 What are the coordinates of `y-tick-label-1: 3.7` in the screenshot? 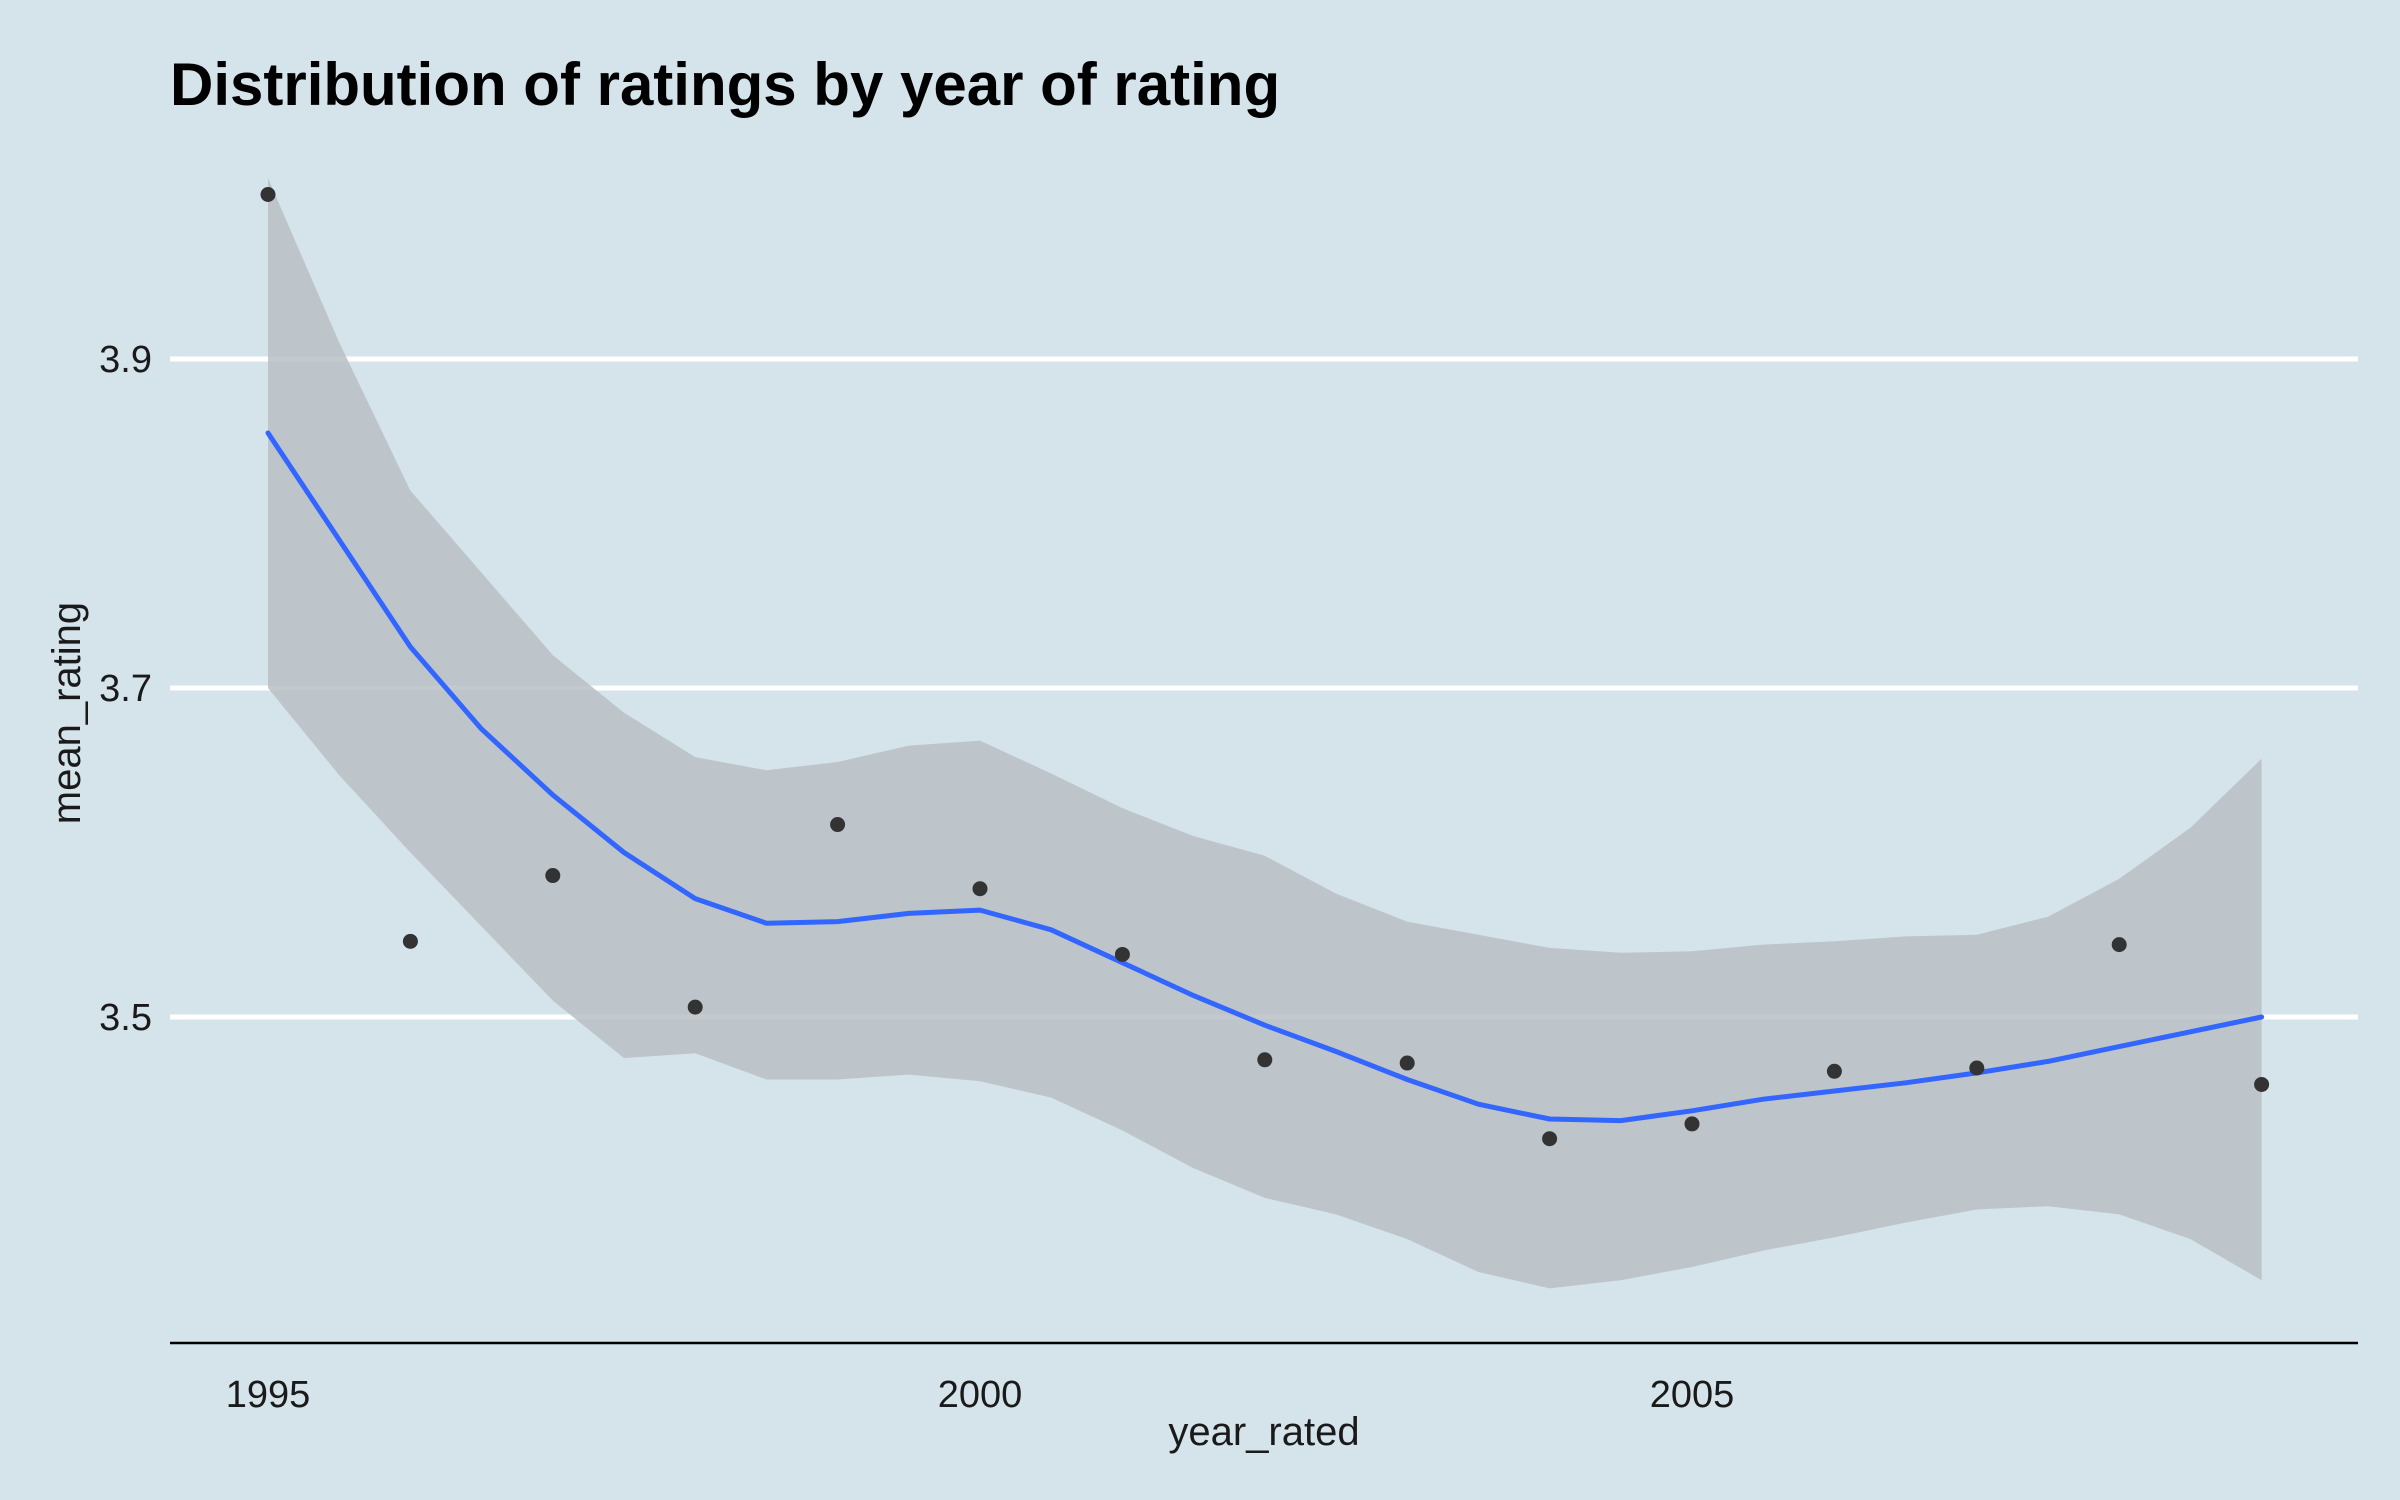 It's located at (125, 689).